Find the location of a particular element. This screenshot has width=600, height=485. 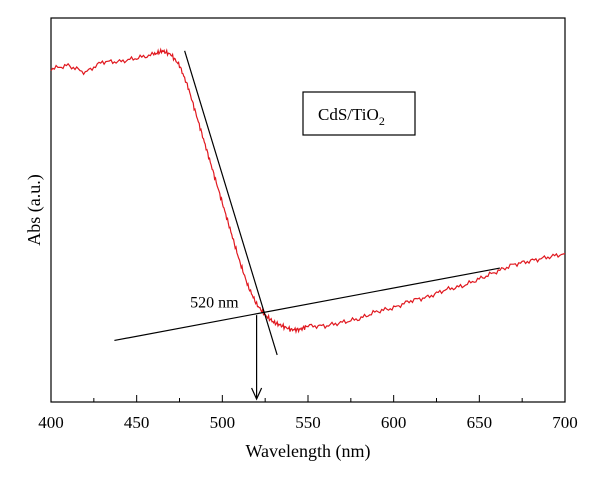

x-tick-label: 550 is located at coordinates (308, 422).